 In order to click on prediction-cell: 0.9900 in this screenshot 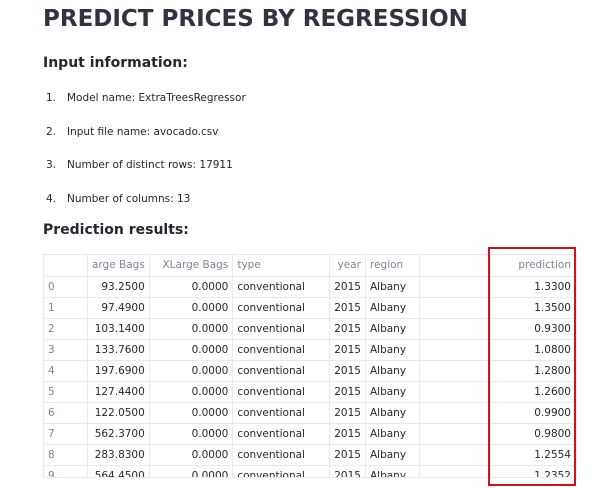, I will do `click(533, 413)`.